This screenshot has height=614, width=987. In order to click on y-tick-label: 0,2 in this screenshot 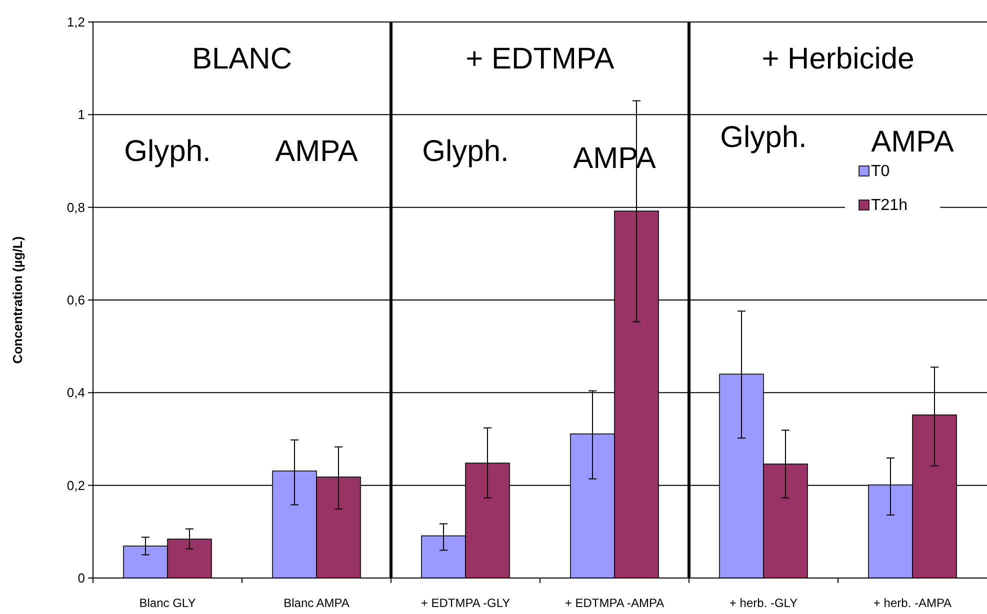, I will do `click(75, 485)`.